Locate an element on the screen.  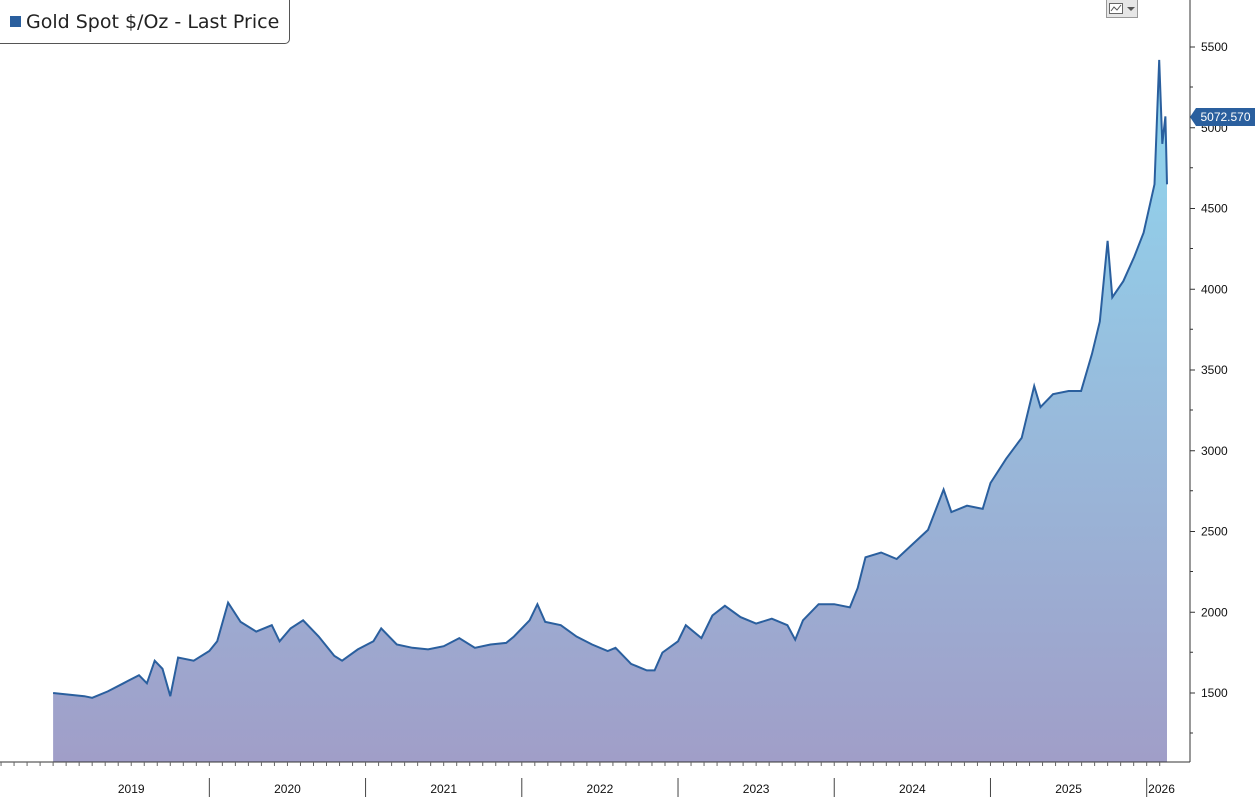
x-axis: 2019 2020 2021 2022 2023 2024 2025 2026 is located at coordinates (595, 779).